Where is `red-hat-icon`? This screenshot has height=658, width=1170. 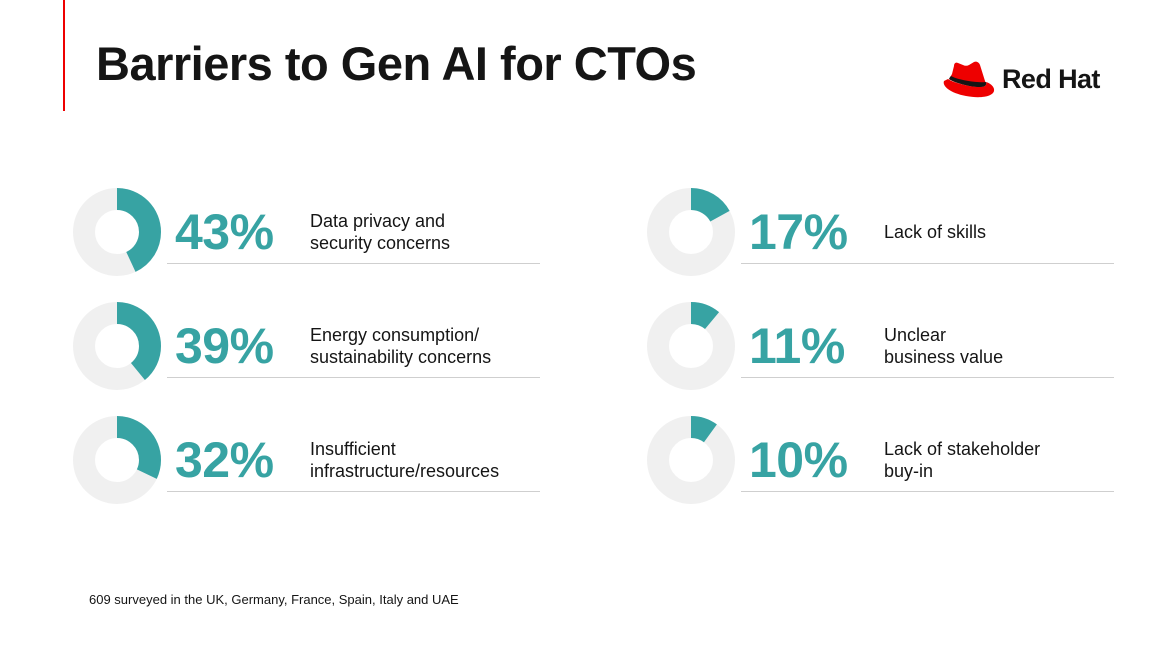
red-hat-icon is located at coordinates (969, 79).